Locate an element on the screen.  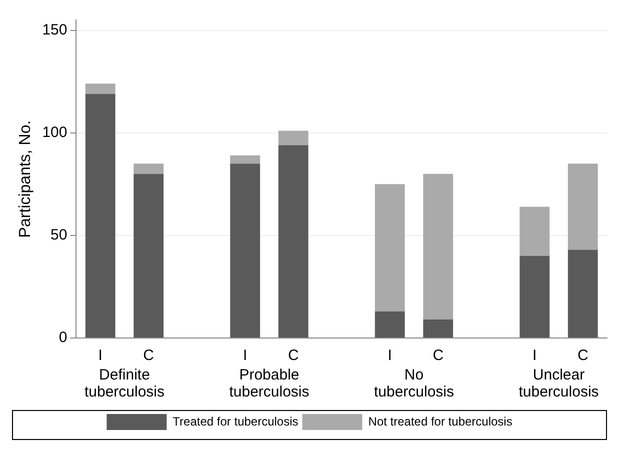
y-tick-label: 0 is located at coordinates (63, 337).